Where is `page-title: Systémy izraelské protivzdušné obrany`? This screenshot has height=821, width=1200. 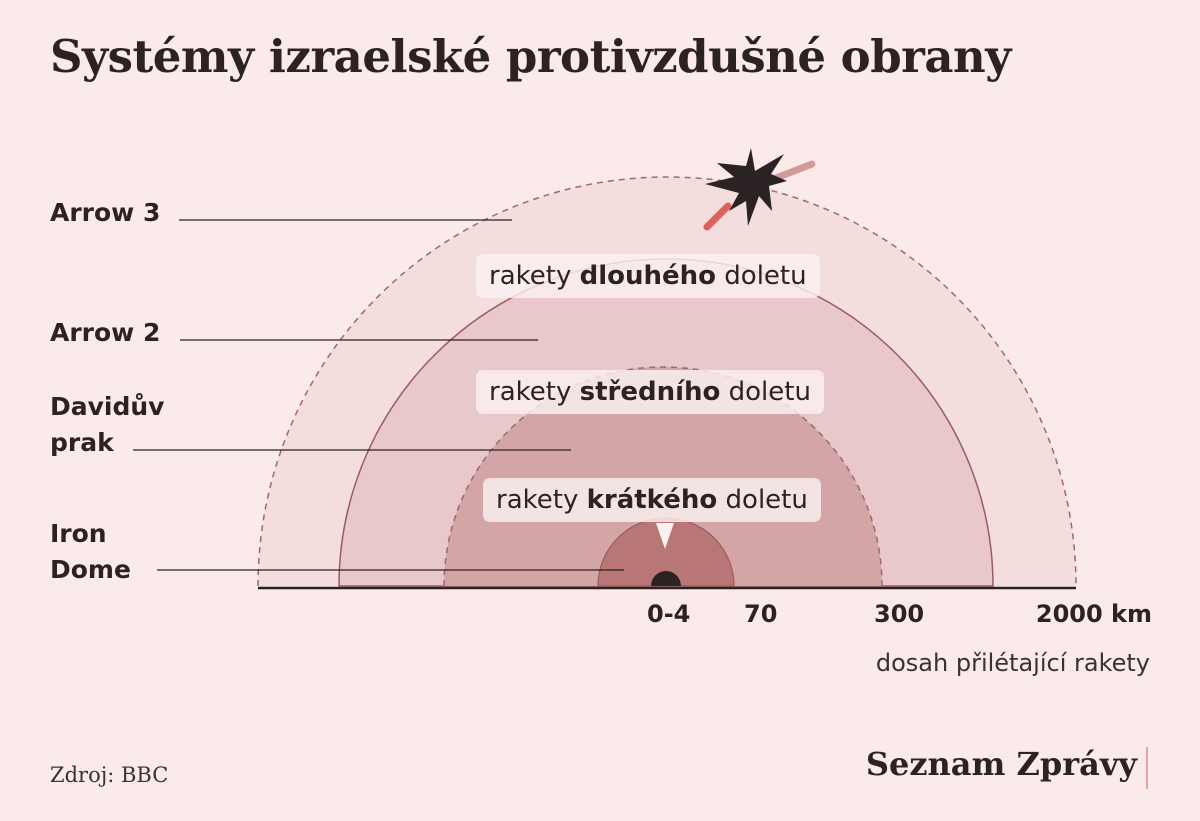 page-title: Systémy izraelské protivzdušné obrany is located at coordinates (530, 56).